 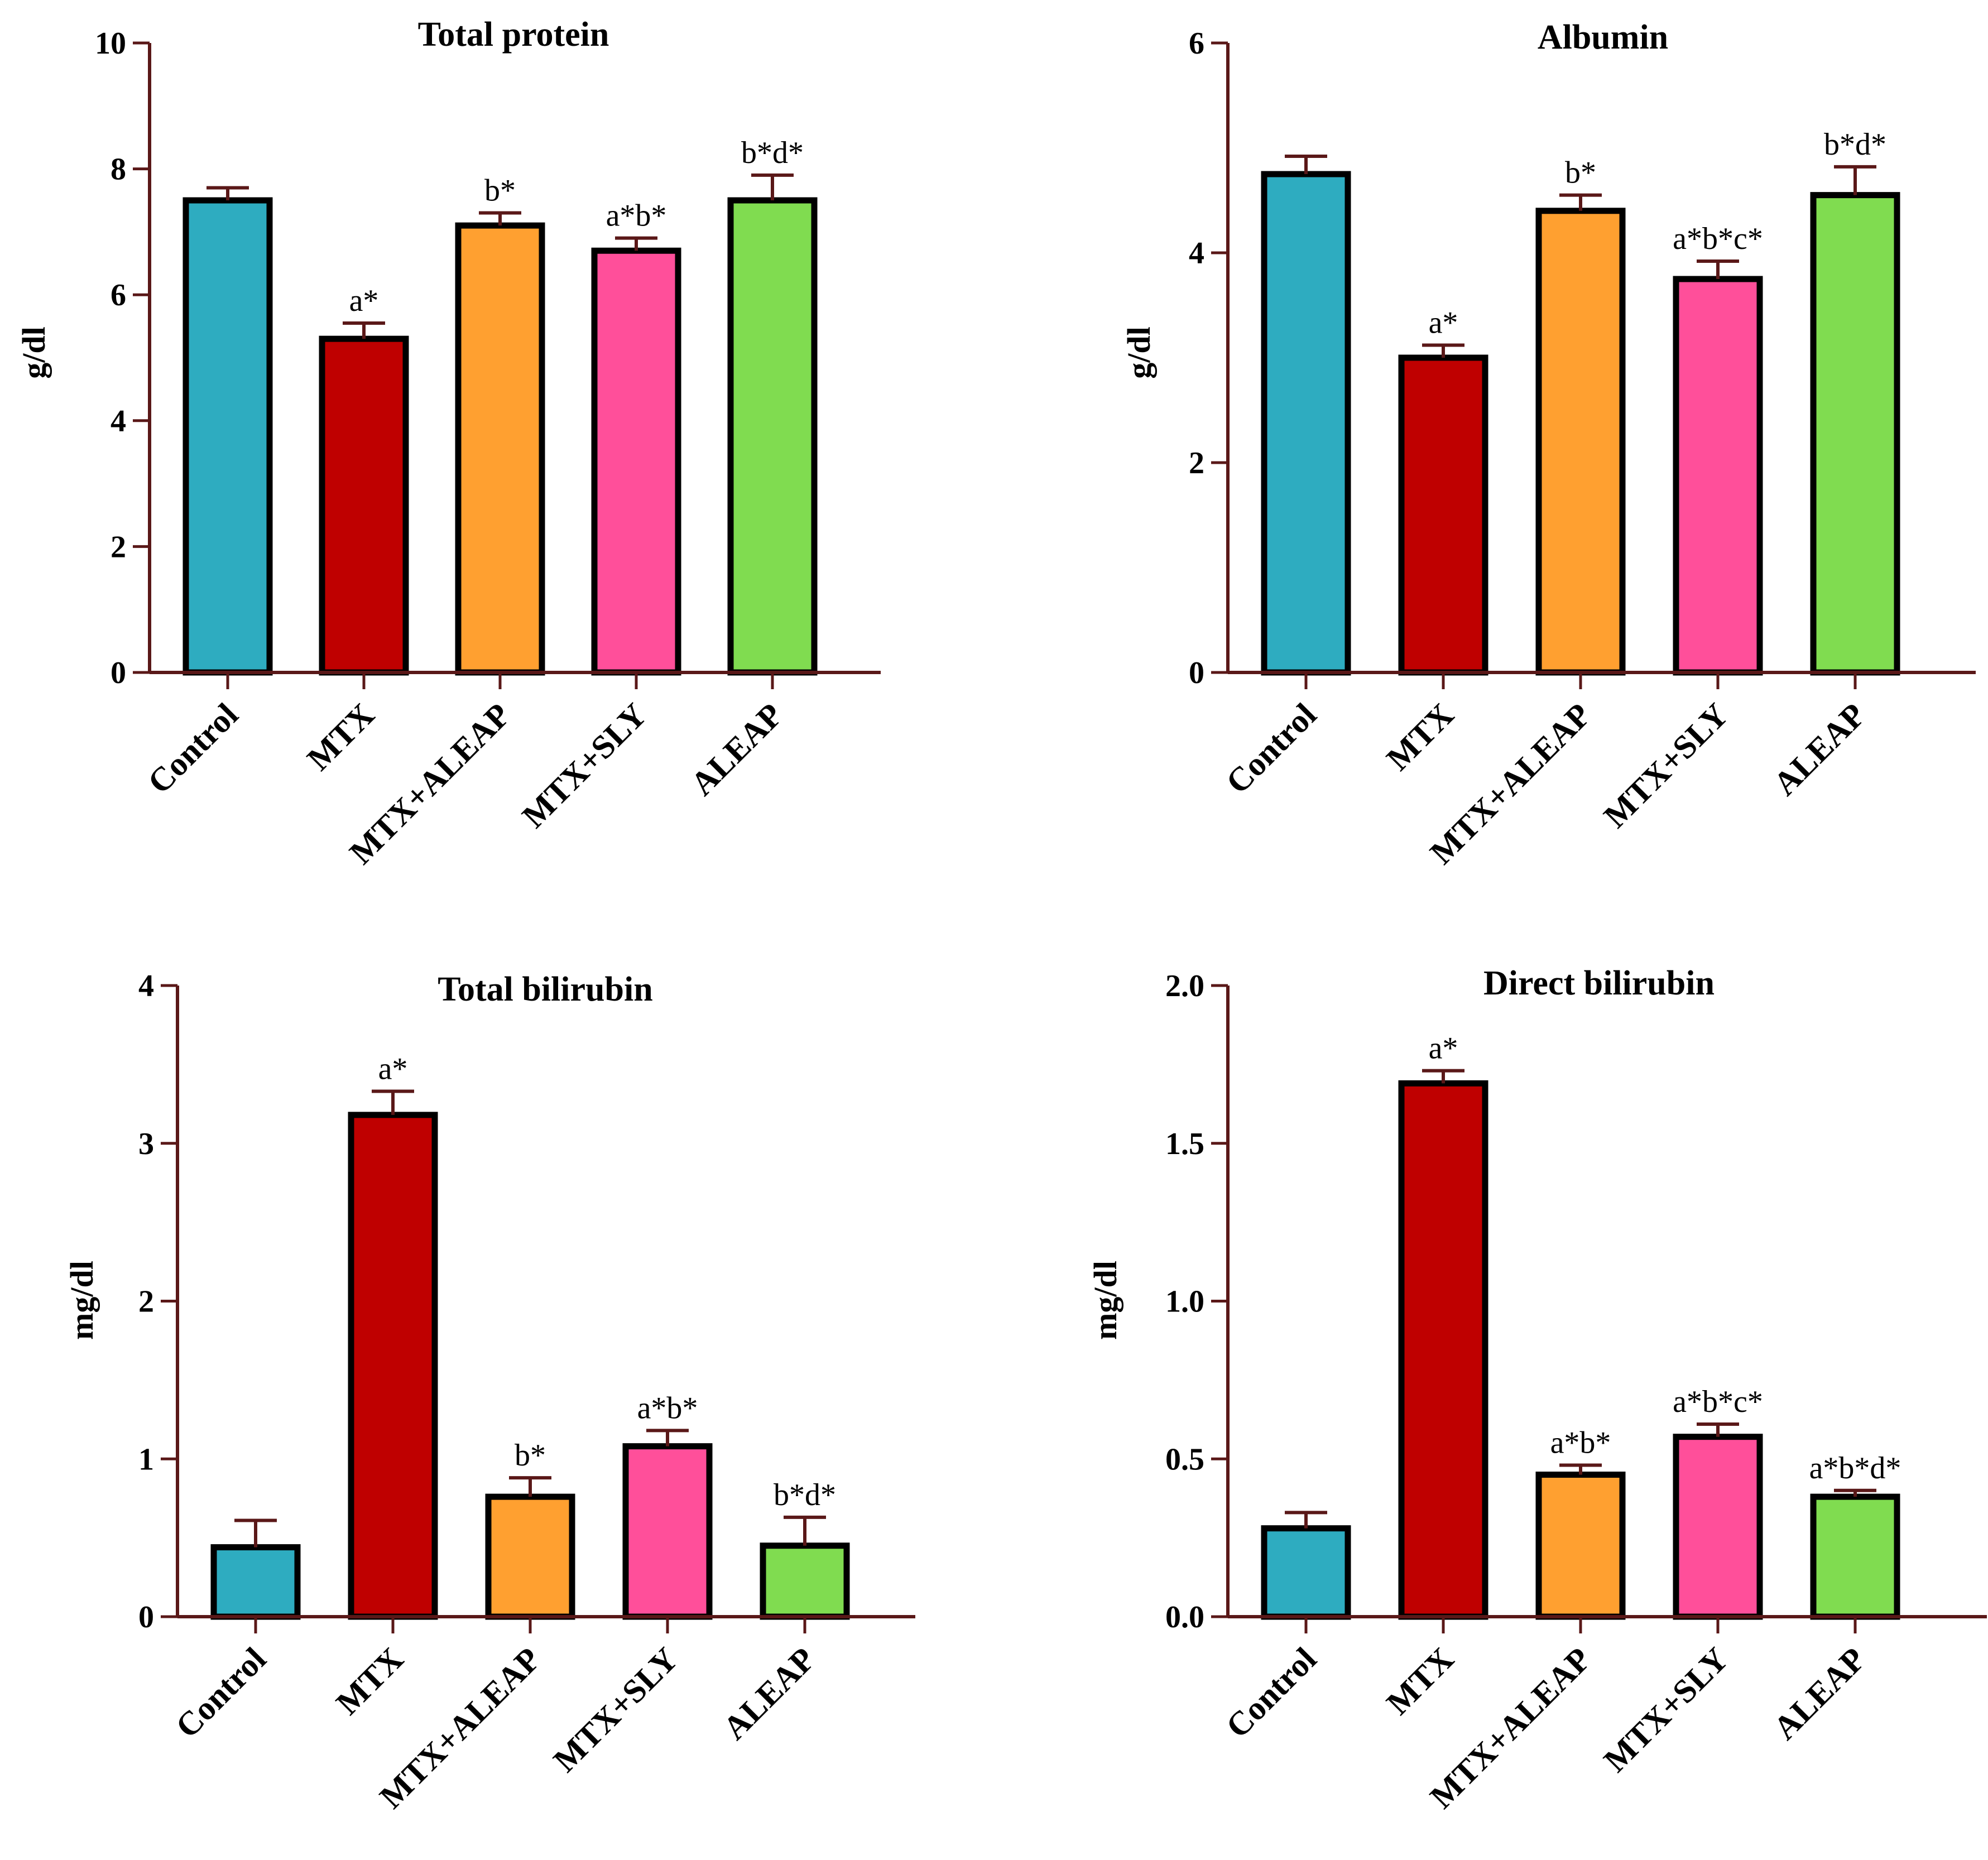 I want to click on chart-title: Direct bilirubin, so click(x=1599, y=983).